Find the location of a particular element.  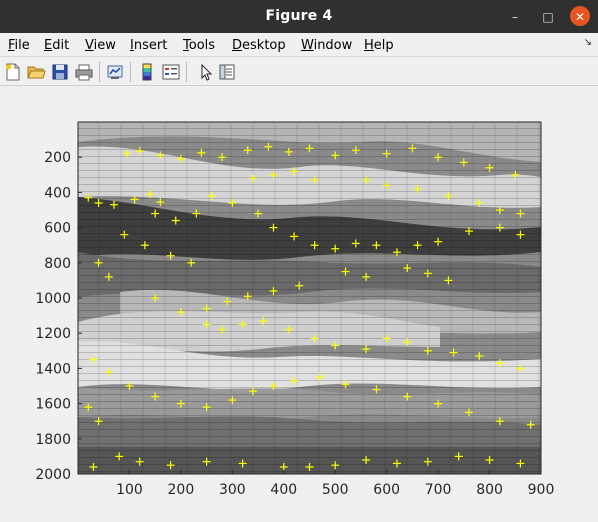

link-plot-icon is located at coordinates (115, 72).